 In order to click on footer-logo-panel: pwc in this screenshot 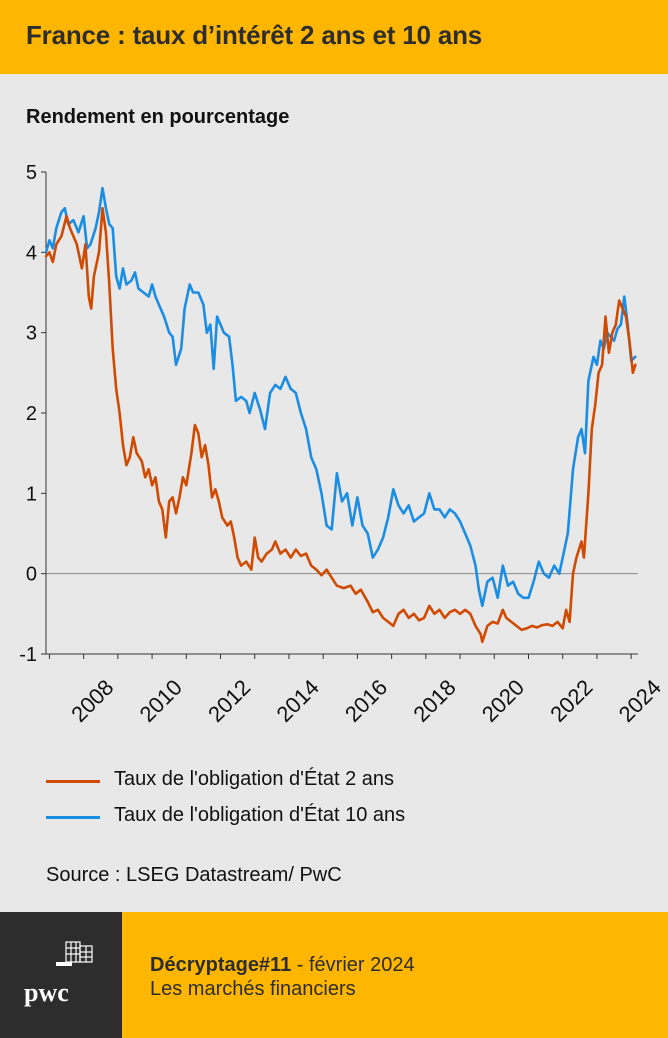, I will do `click(61, 975)`.